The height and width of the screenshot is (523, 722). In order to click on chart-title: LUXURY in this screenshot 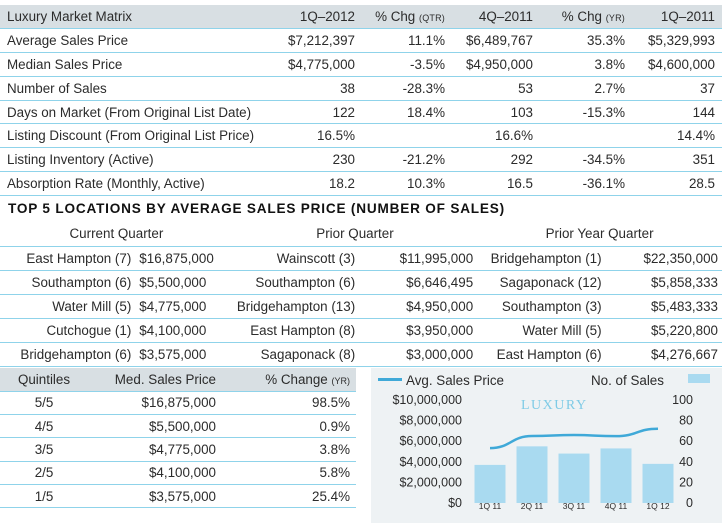, I will do `click(554, 405)`.